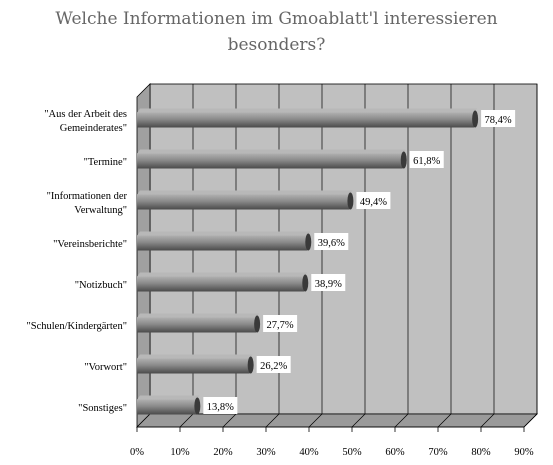  Describe the element at coordinates (438, 452) in the screenshot. I see `x-tick-label: 70%` at that location.